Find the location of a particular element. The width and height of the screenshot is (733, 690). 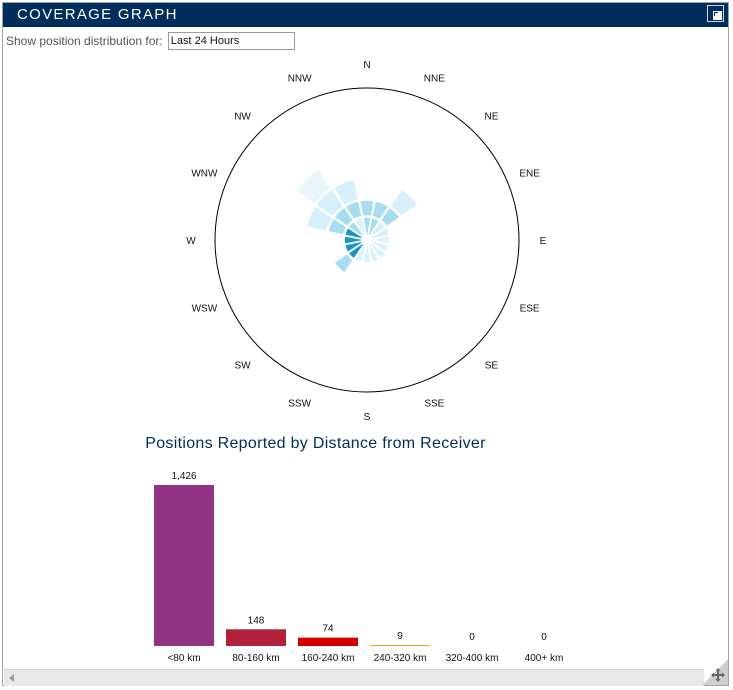

filter-label: Show position distribution for: is located at coordinates (84, 41).